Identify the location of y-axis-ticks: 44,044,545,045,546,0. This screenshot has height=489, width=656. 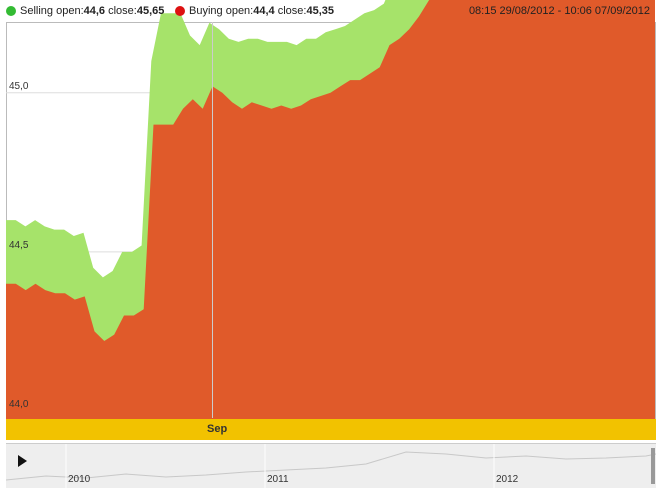
(19, 245).